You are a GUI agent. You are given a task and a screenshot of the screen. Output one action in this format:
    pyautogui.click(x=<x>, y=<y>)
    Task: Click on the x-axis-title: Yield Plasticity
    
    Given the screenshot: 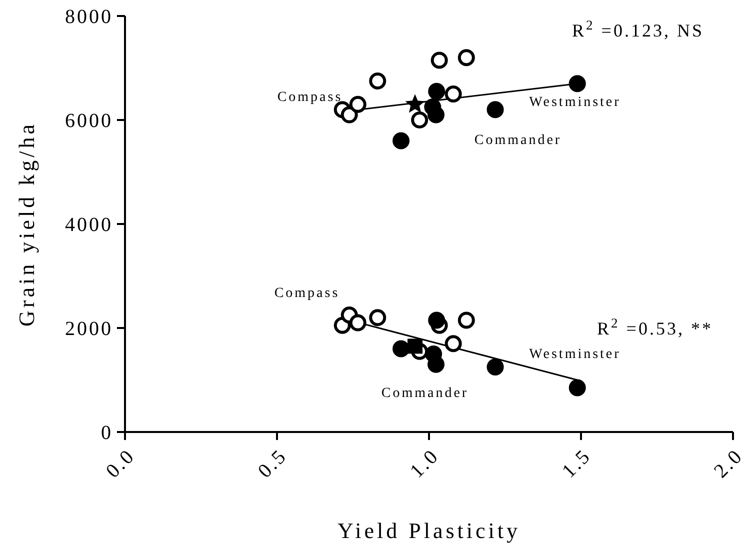 What is the action you would take?
    pyautogui.click(x=429, y=530)
    